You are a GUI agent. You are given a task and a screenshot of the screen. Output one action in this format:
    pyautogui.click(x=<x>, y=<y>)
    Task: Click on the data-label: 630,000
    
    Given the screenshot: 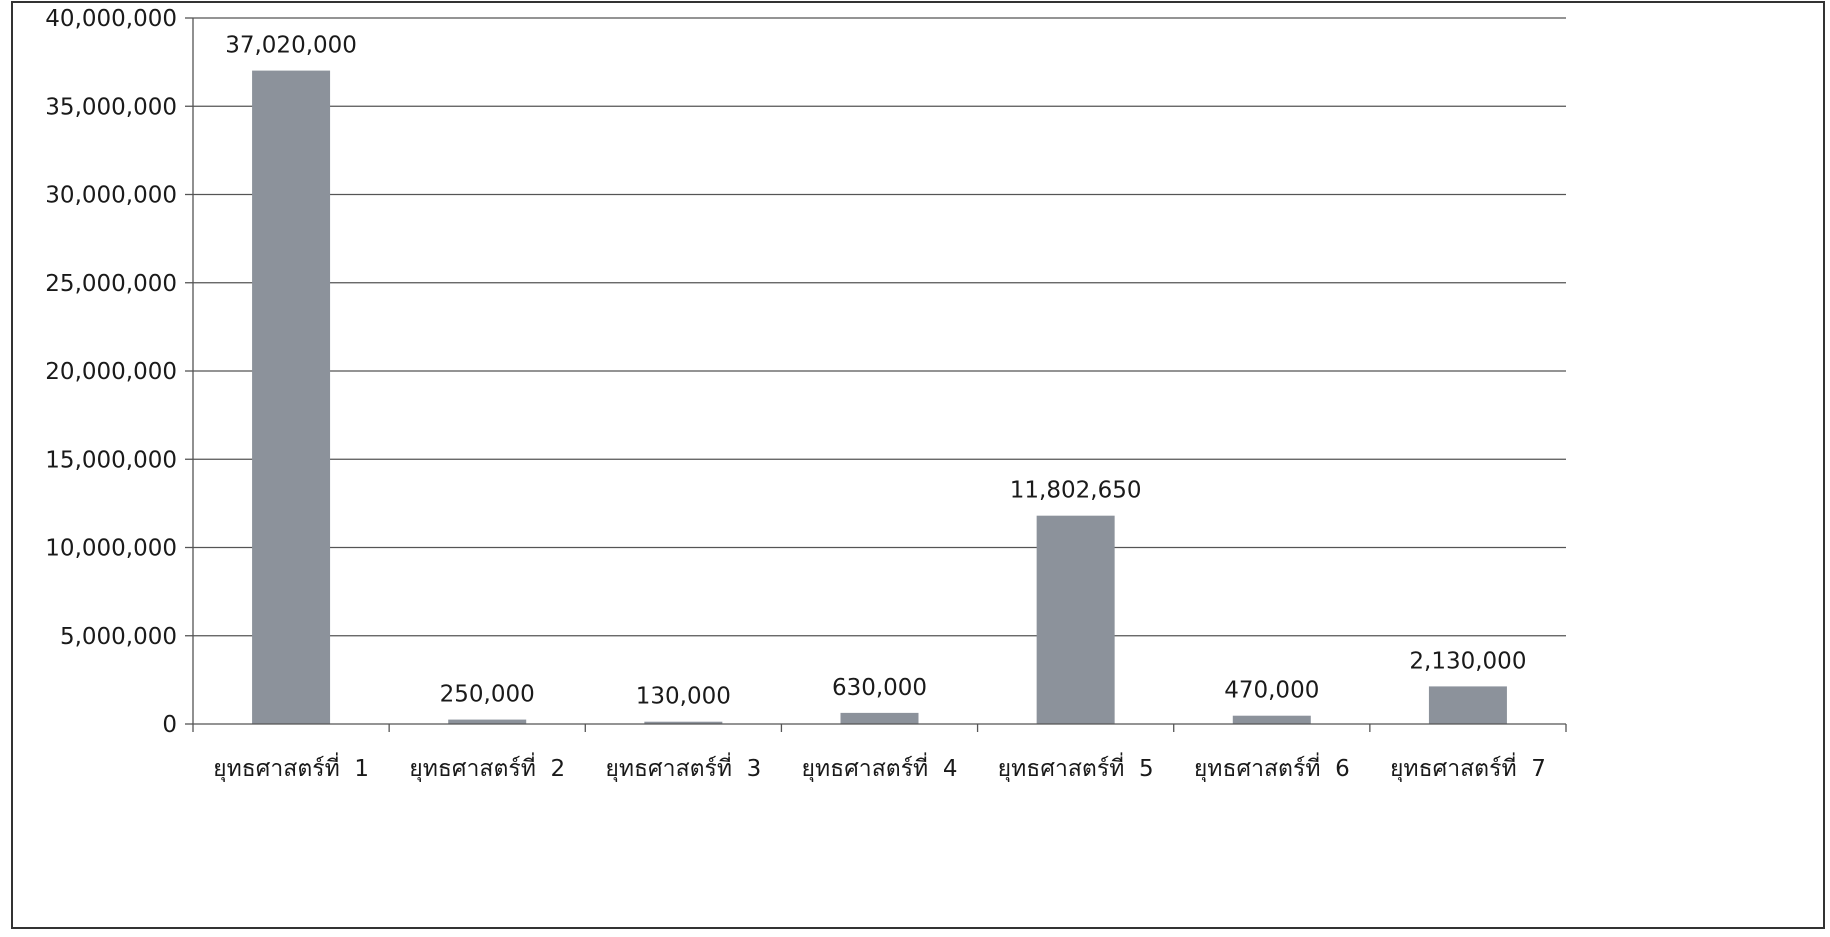 What is the action you would take?
    pyautogui.click(x=879, y=688)
    